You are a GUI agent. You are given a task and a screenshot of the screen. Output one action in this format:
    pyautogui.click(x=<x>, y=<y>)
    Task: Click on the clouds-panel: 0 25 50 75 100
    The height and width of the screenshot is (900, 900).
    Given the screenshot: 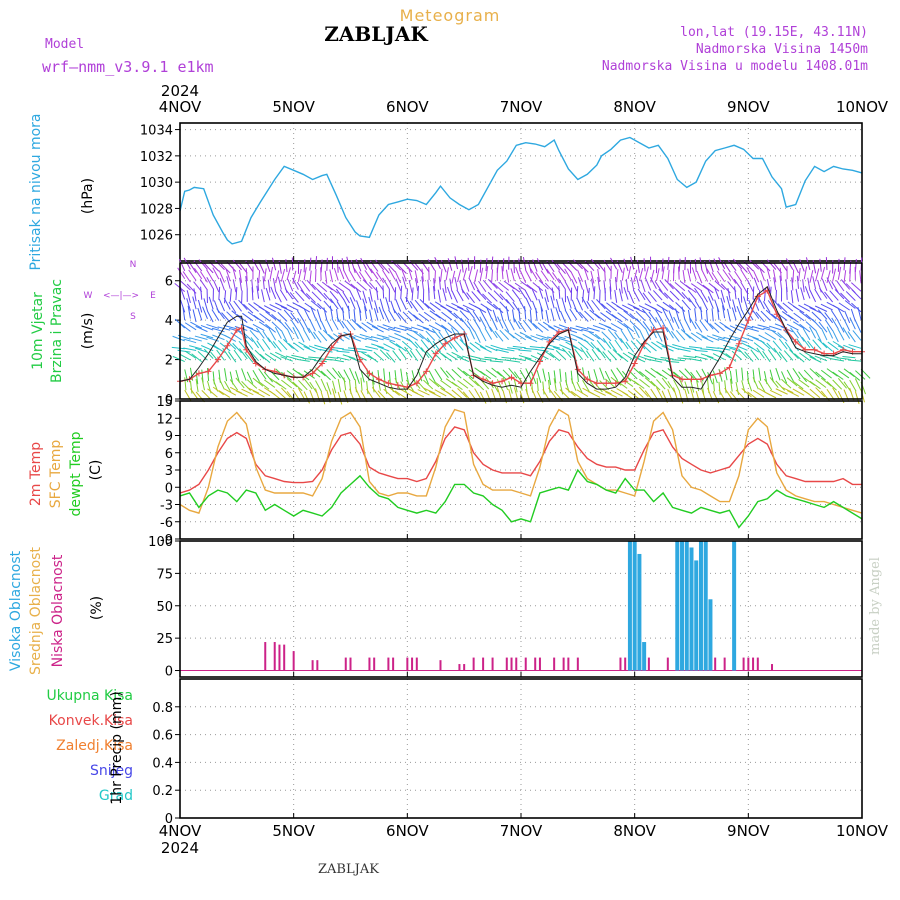 What is the action you would take?
    pyautogui.click(x=505, y=607)
    